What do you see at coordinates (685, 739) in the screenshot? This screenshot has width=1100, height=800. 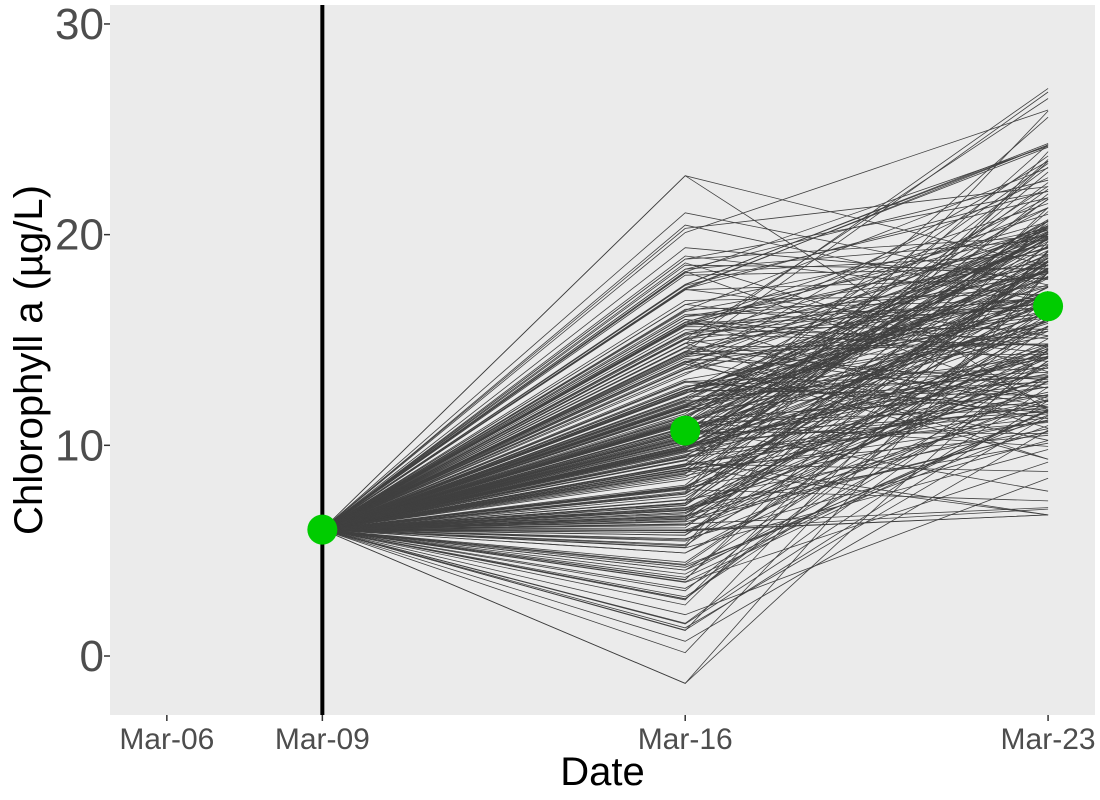 I see `x-tick-label: Mar-16` at bounding box center [685, 739].